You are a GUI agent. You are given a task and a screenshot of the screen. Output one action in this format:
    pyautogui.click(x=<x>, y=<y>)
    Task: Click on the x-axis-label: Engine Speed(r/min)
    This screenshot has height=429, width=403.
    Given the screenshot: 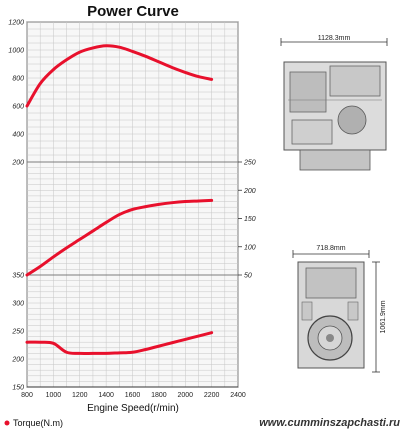 What is the action you would take?
    pyautogui.click(x=133, y=408)
    